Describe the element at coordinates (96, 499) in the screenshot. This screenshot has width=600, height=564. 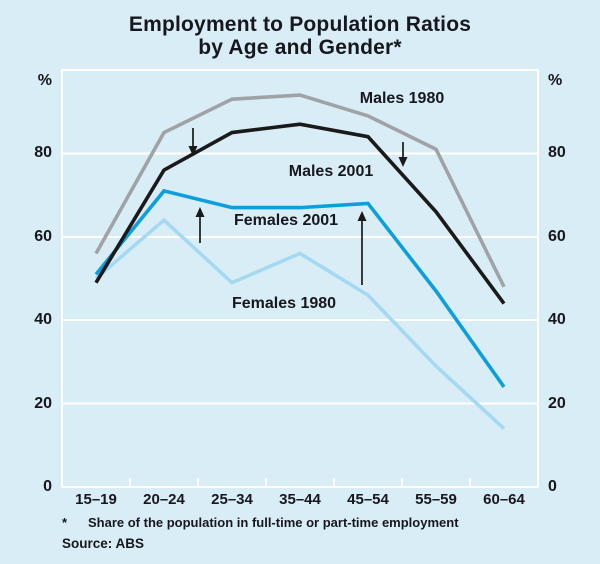
I see `x-tick-label-0: 15–19` at that location.